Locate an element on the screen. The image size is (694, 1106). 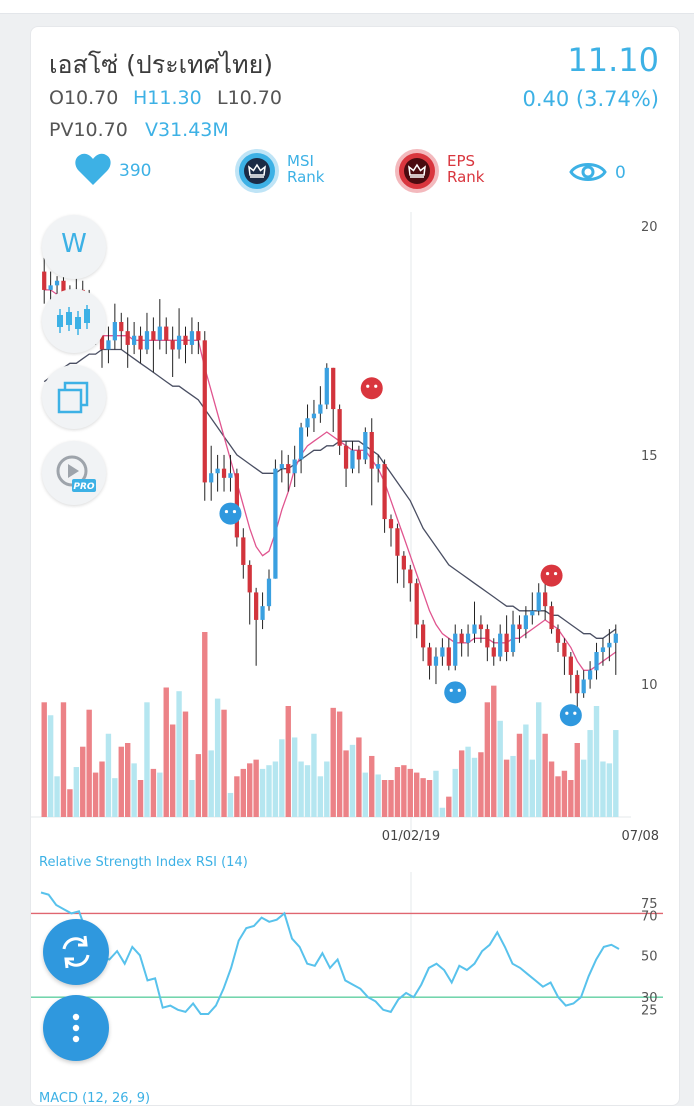
y-tick-label: 10 is located at coordinates (649, 685).